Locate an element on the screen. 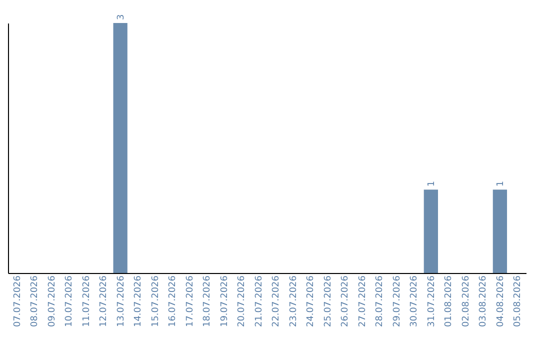  x-tick-label: 29.07.2026 is located at coordinates (397, 301).